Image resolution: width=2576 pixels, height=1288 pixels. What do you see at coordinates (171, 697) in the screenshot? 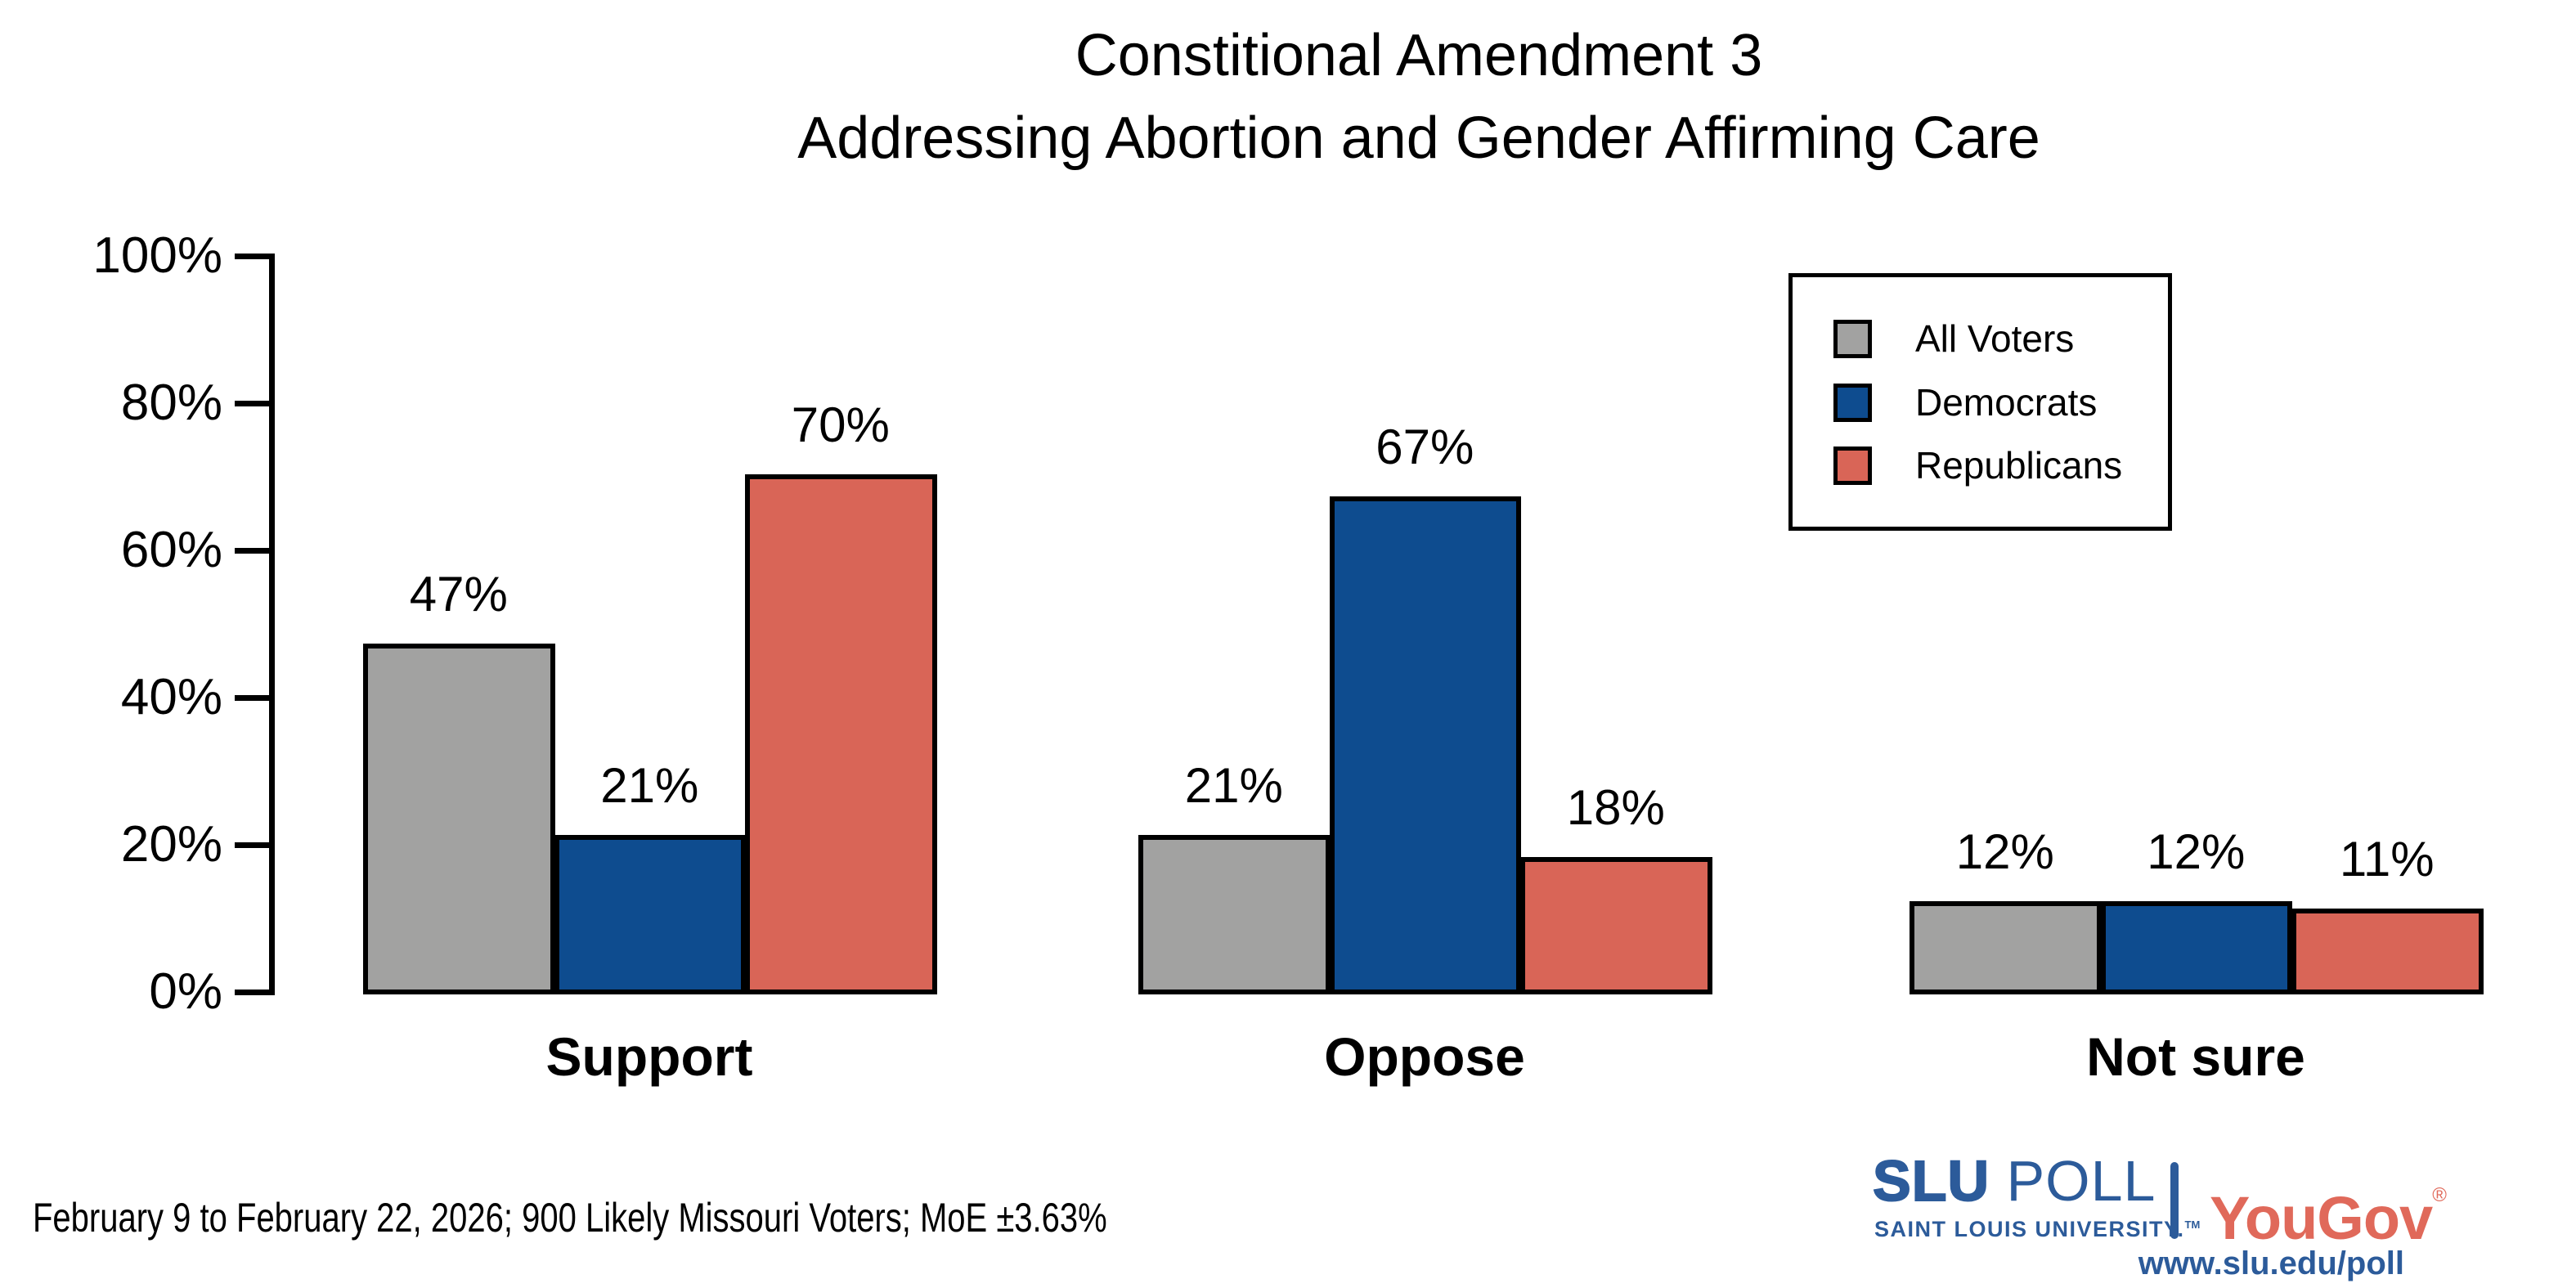
I see `y-axis-tick-label: 40%` at bounding box center [171, 697].